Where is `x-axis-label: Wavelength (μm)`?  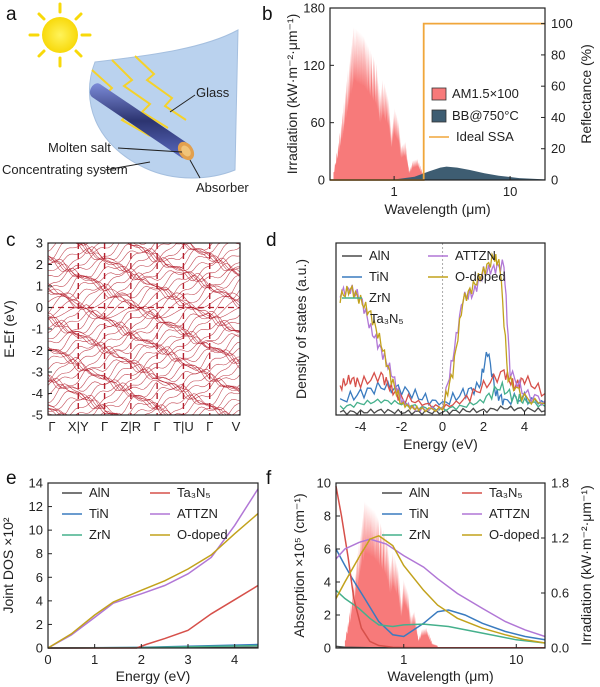 x-axis-label: Wavelength (μm) is located at coordinates (440, 676).